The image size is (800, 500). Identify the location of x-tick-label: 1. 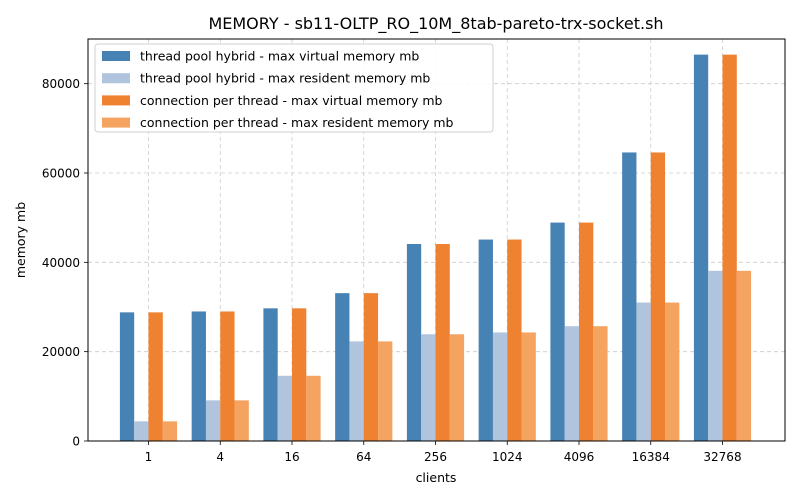
(149, 457).